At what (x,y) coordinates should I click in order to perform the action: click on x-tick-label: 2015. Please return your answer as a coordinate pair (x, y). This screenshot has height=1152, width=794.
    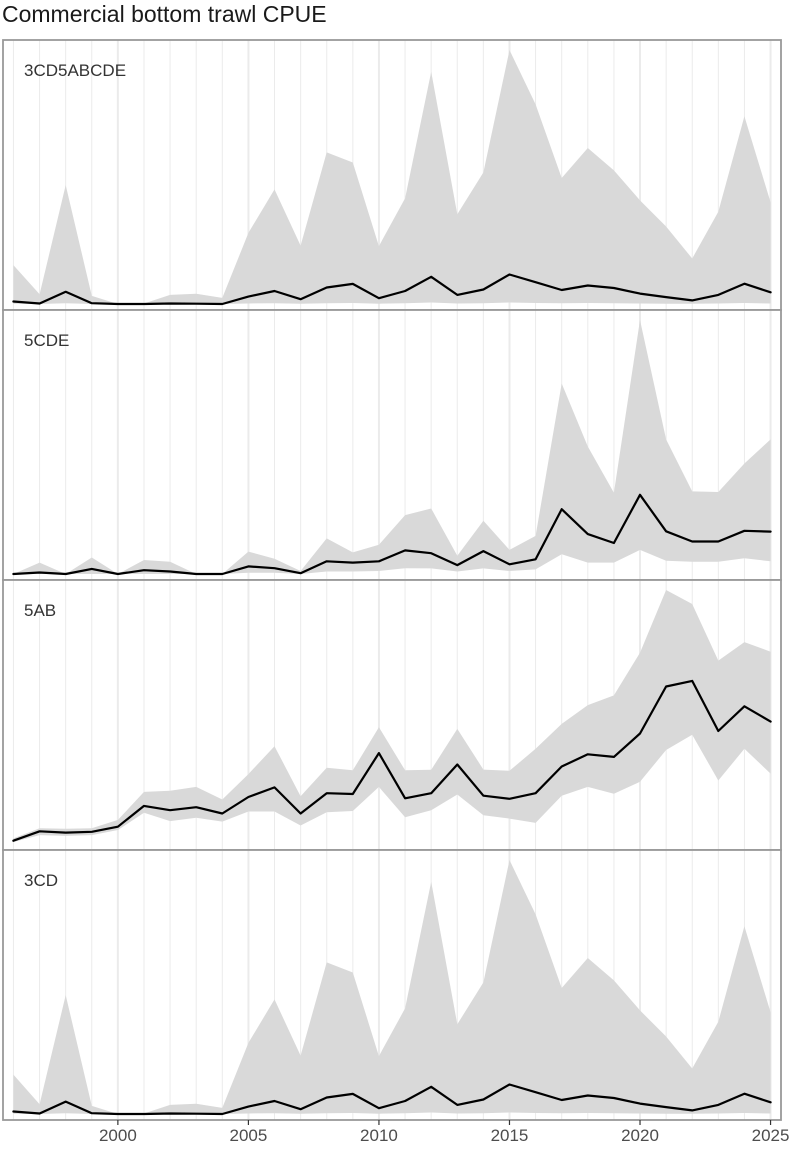
    Looking at the image, I should click on (510, 1135).